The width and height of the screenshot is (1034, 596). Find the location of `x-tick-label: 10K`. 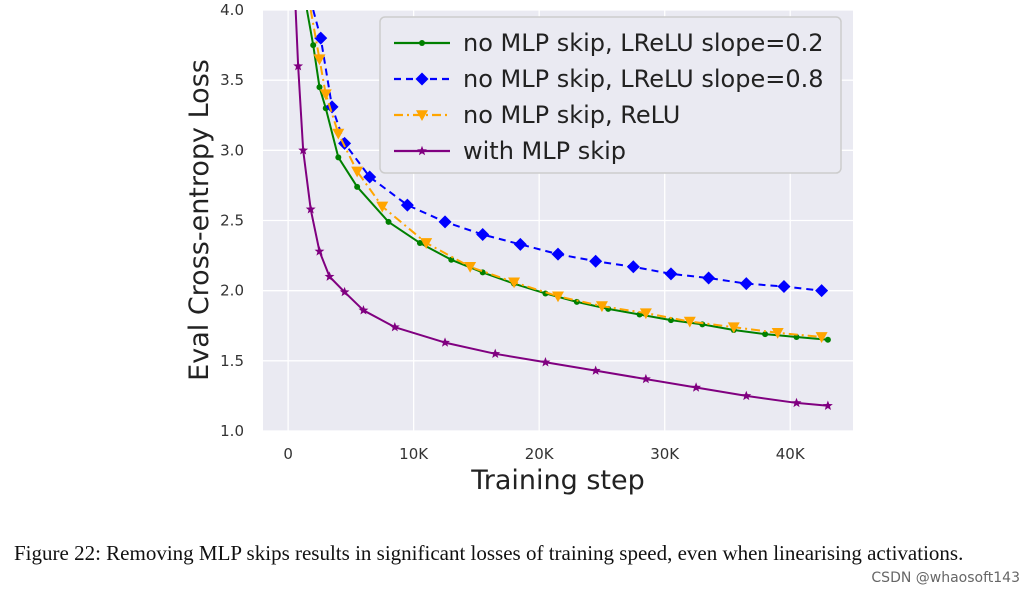

x-tick-label: 10K is located at coordinates (414, 454).